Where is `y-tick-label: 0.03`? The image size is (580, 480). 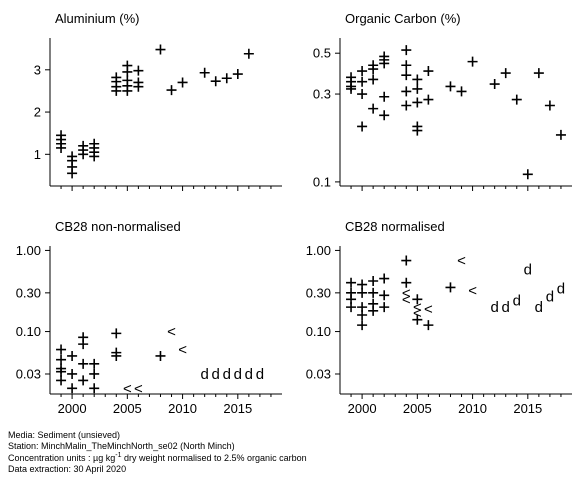
y-tick-label: 0.03 is located at coordinates (318, 373).